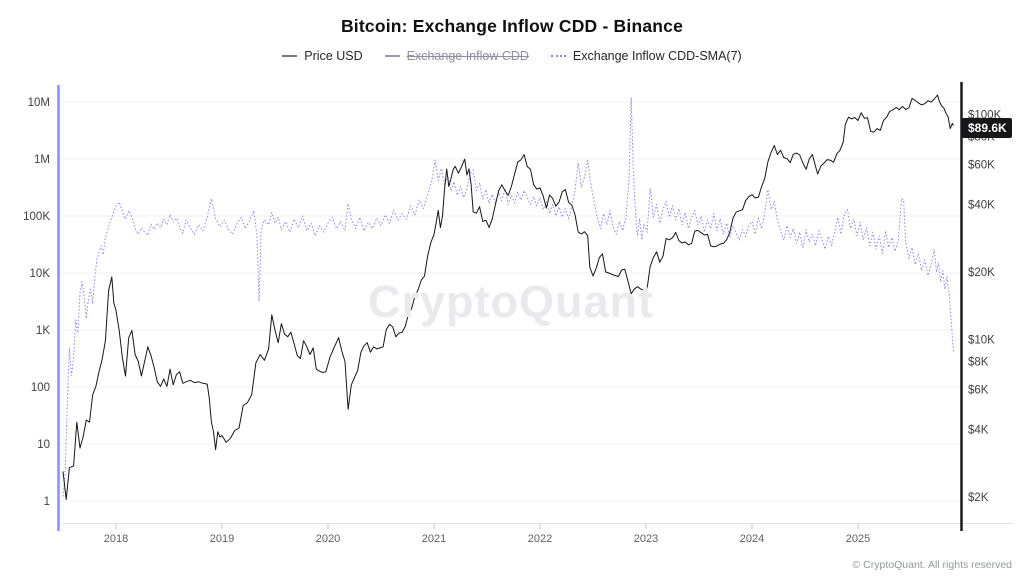 The width and height of the screenshot is (1024, 576). What do you see at coordinates (981, 205) in the screenshot?
I see `right-axis-tick-label: $40K` at bounding box center [981, 205].